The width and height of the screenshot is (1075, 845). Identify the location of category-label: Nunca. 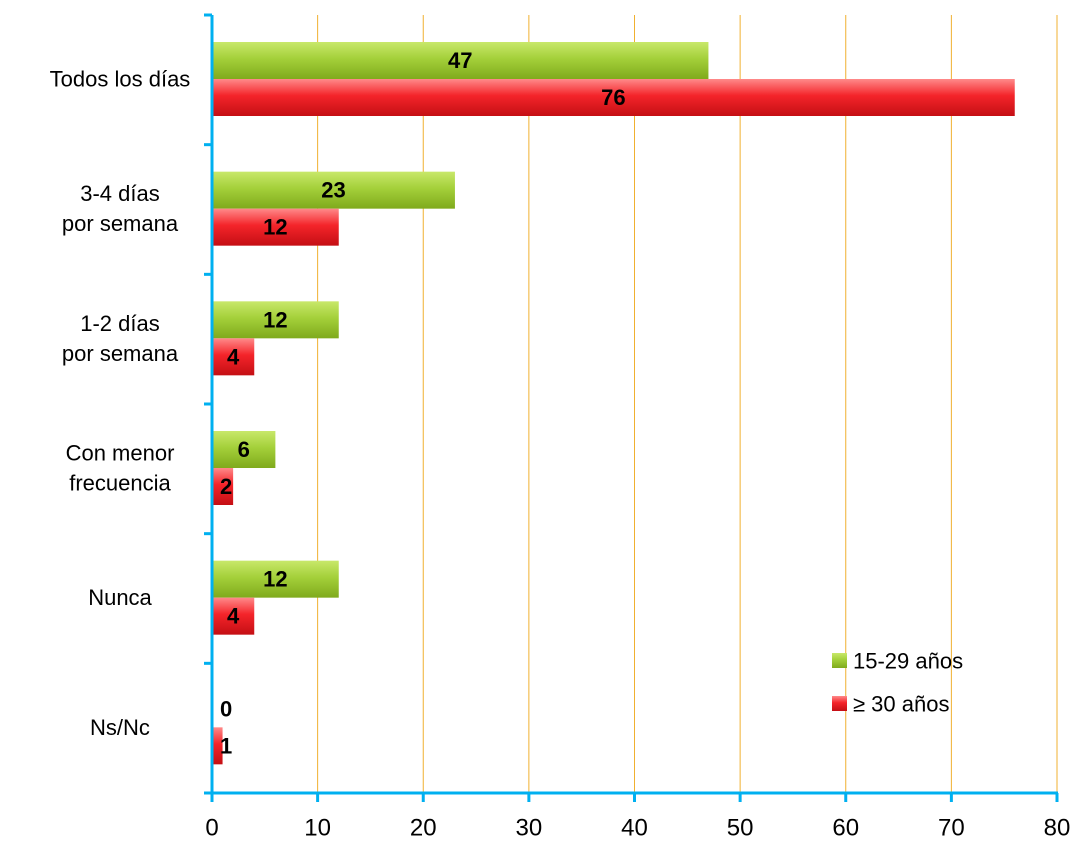
(120, 597).